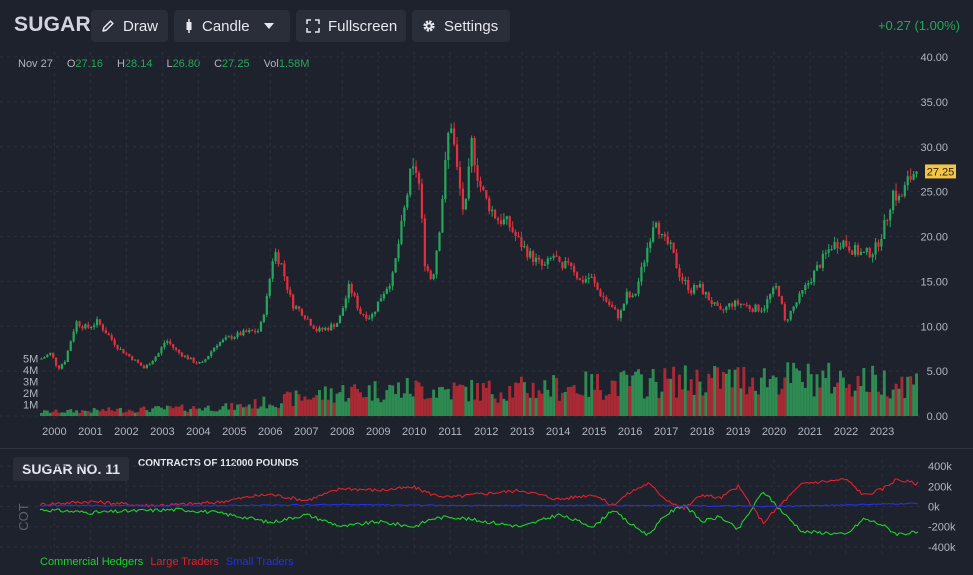  What do you see at coordinates (351, 26) in the screenshot?
I see `fullscreen-button: Fullscreen` at bounding box center [351, 26].